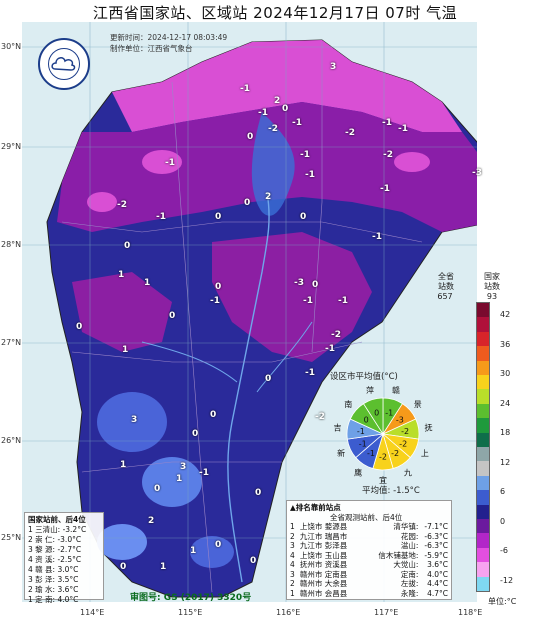 Image resolution: width=550 pixels, height=622 pixels. Describe the element at coordinates (292, 536) in the screenshot. I see `ranking-number: 2` at that location.